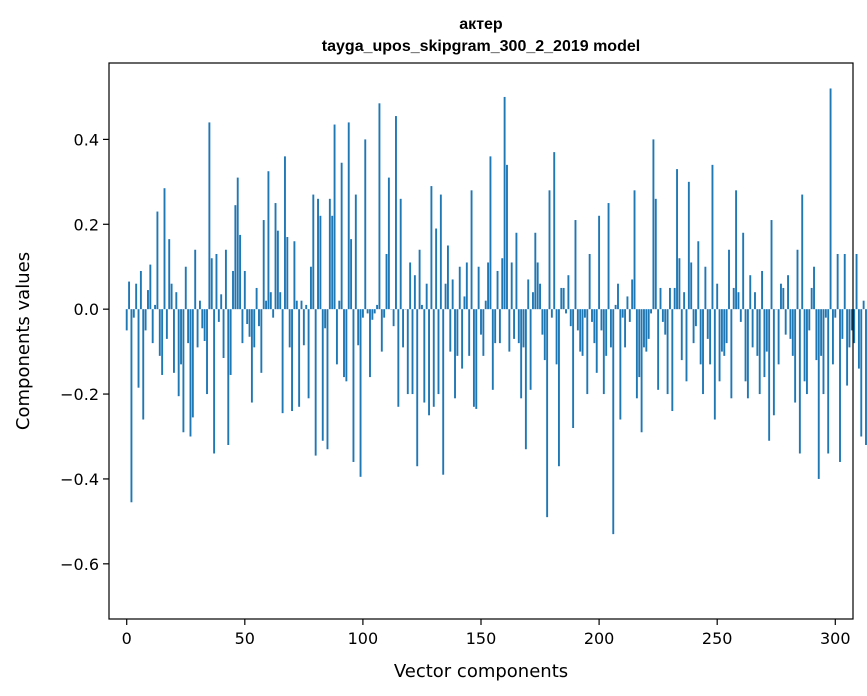  What do you see at coordinates (363, 638) in the screenshot?
I see `x-tick-label: 100` at bounding box center [363, 638].